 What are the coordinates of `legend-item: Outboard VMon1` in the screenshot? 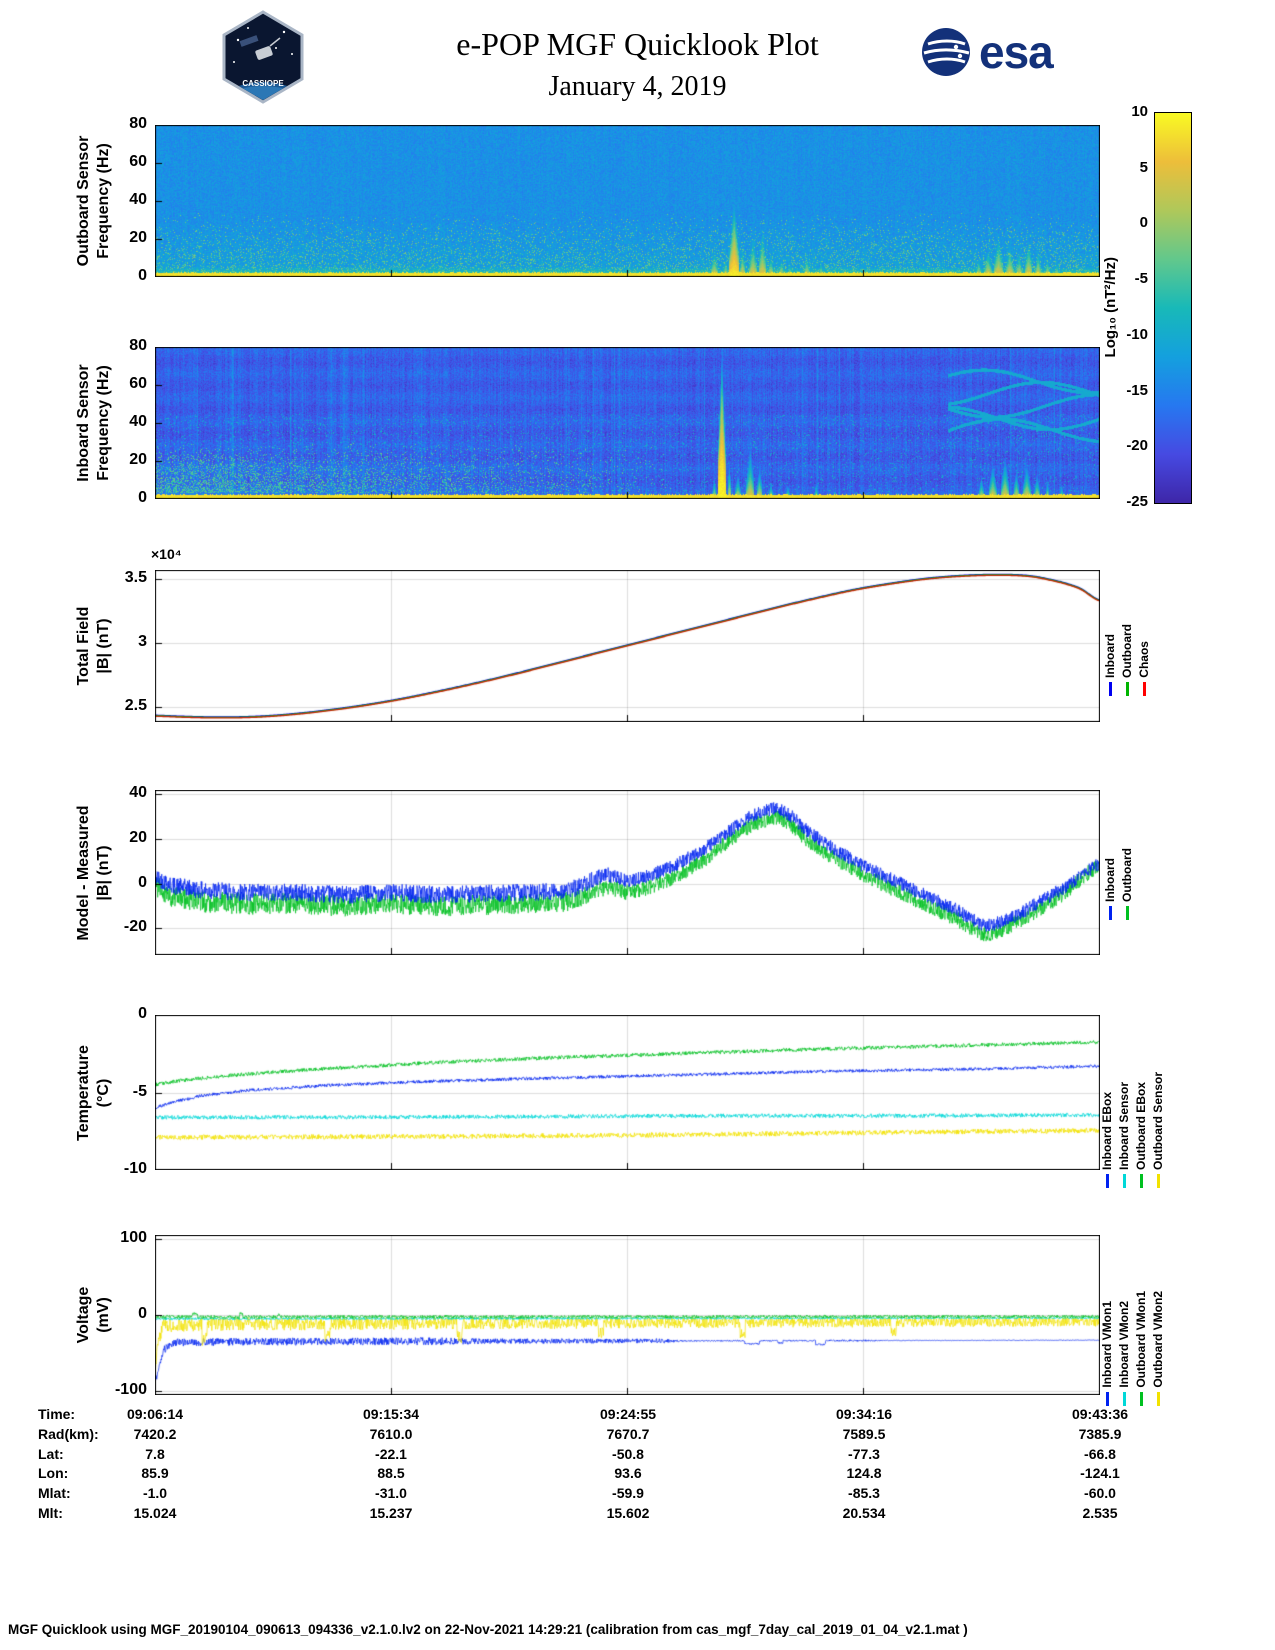 It's located at (1141, 1348).